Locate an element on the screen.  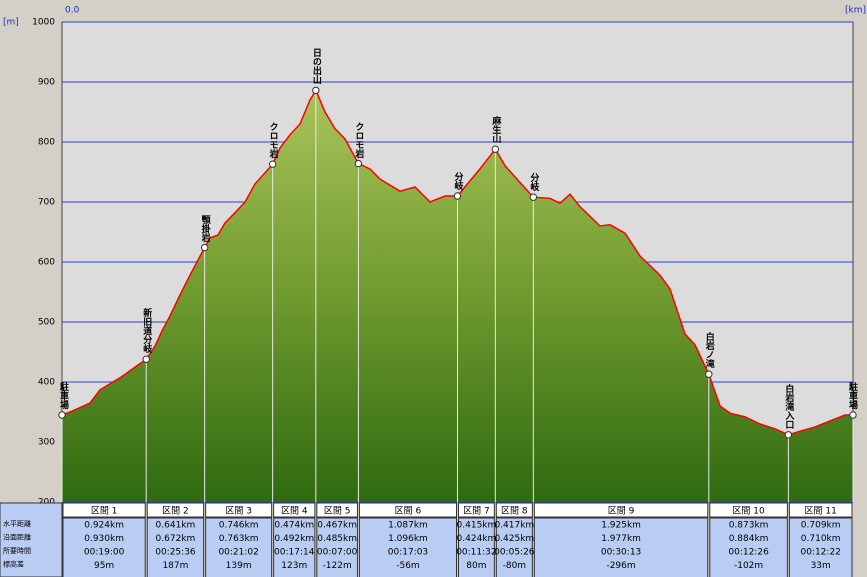
section-cell: 0.467km is located at coordinates (337, 526).